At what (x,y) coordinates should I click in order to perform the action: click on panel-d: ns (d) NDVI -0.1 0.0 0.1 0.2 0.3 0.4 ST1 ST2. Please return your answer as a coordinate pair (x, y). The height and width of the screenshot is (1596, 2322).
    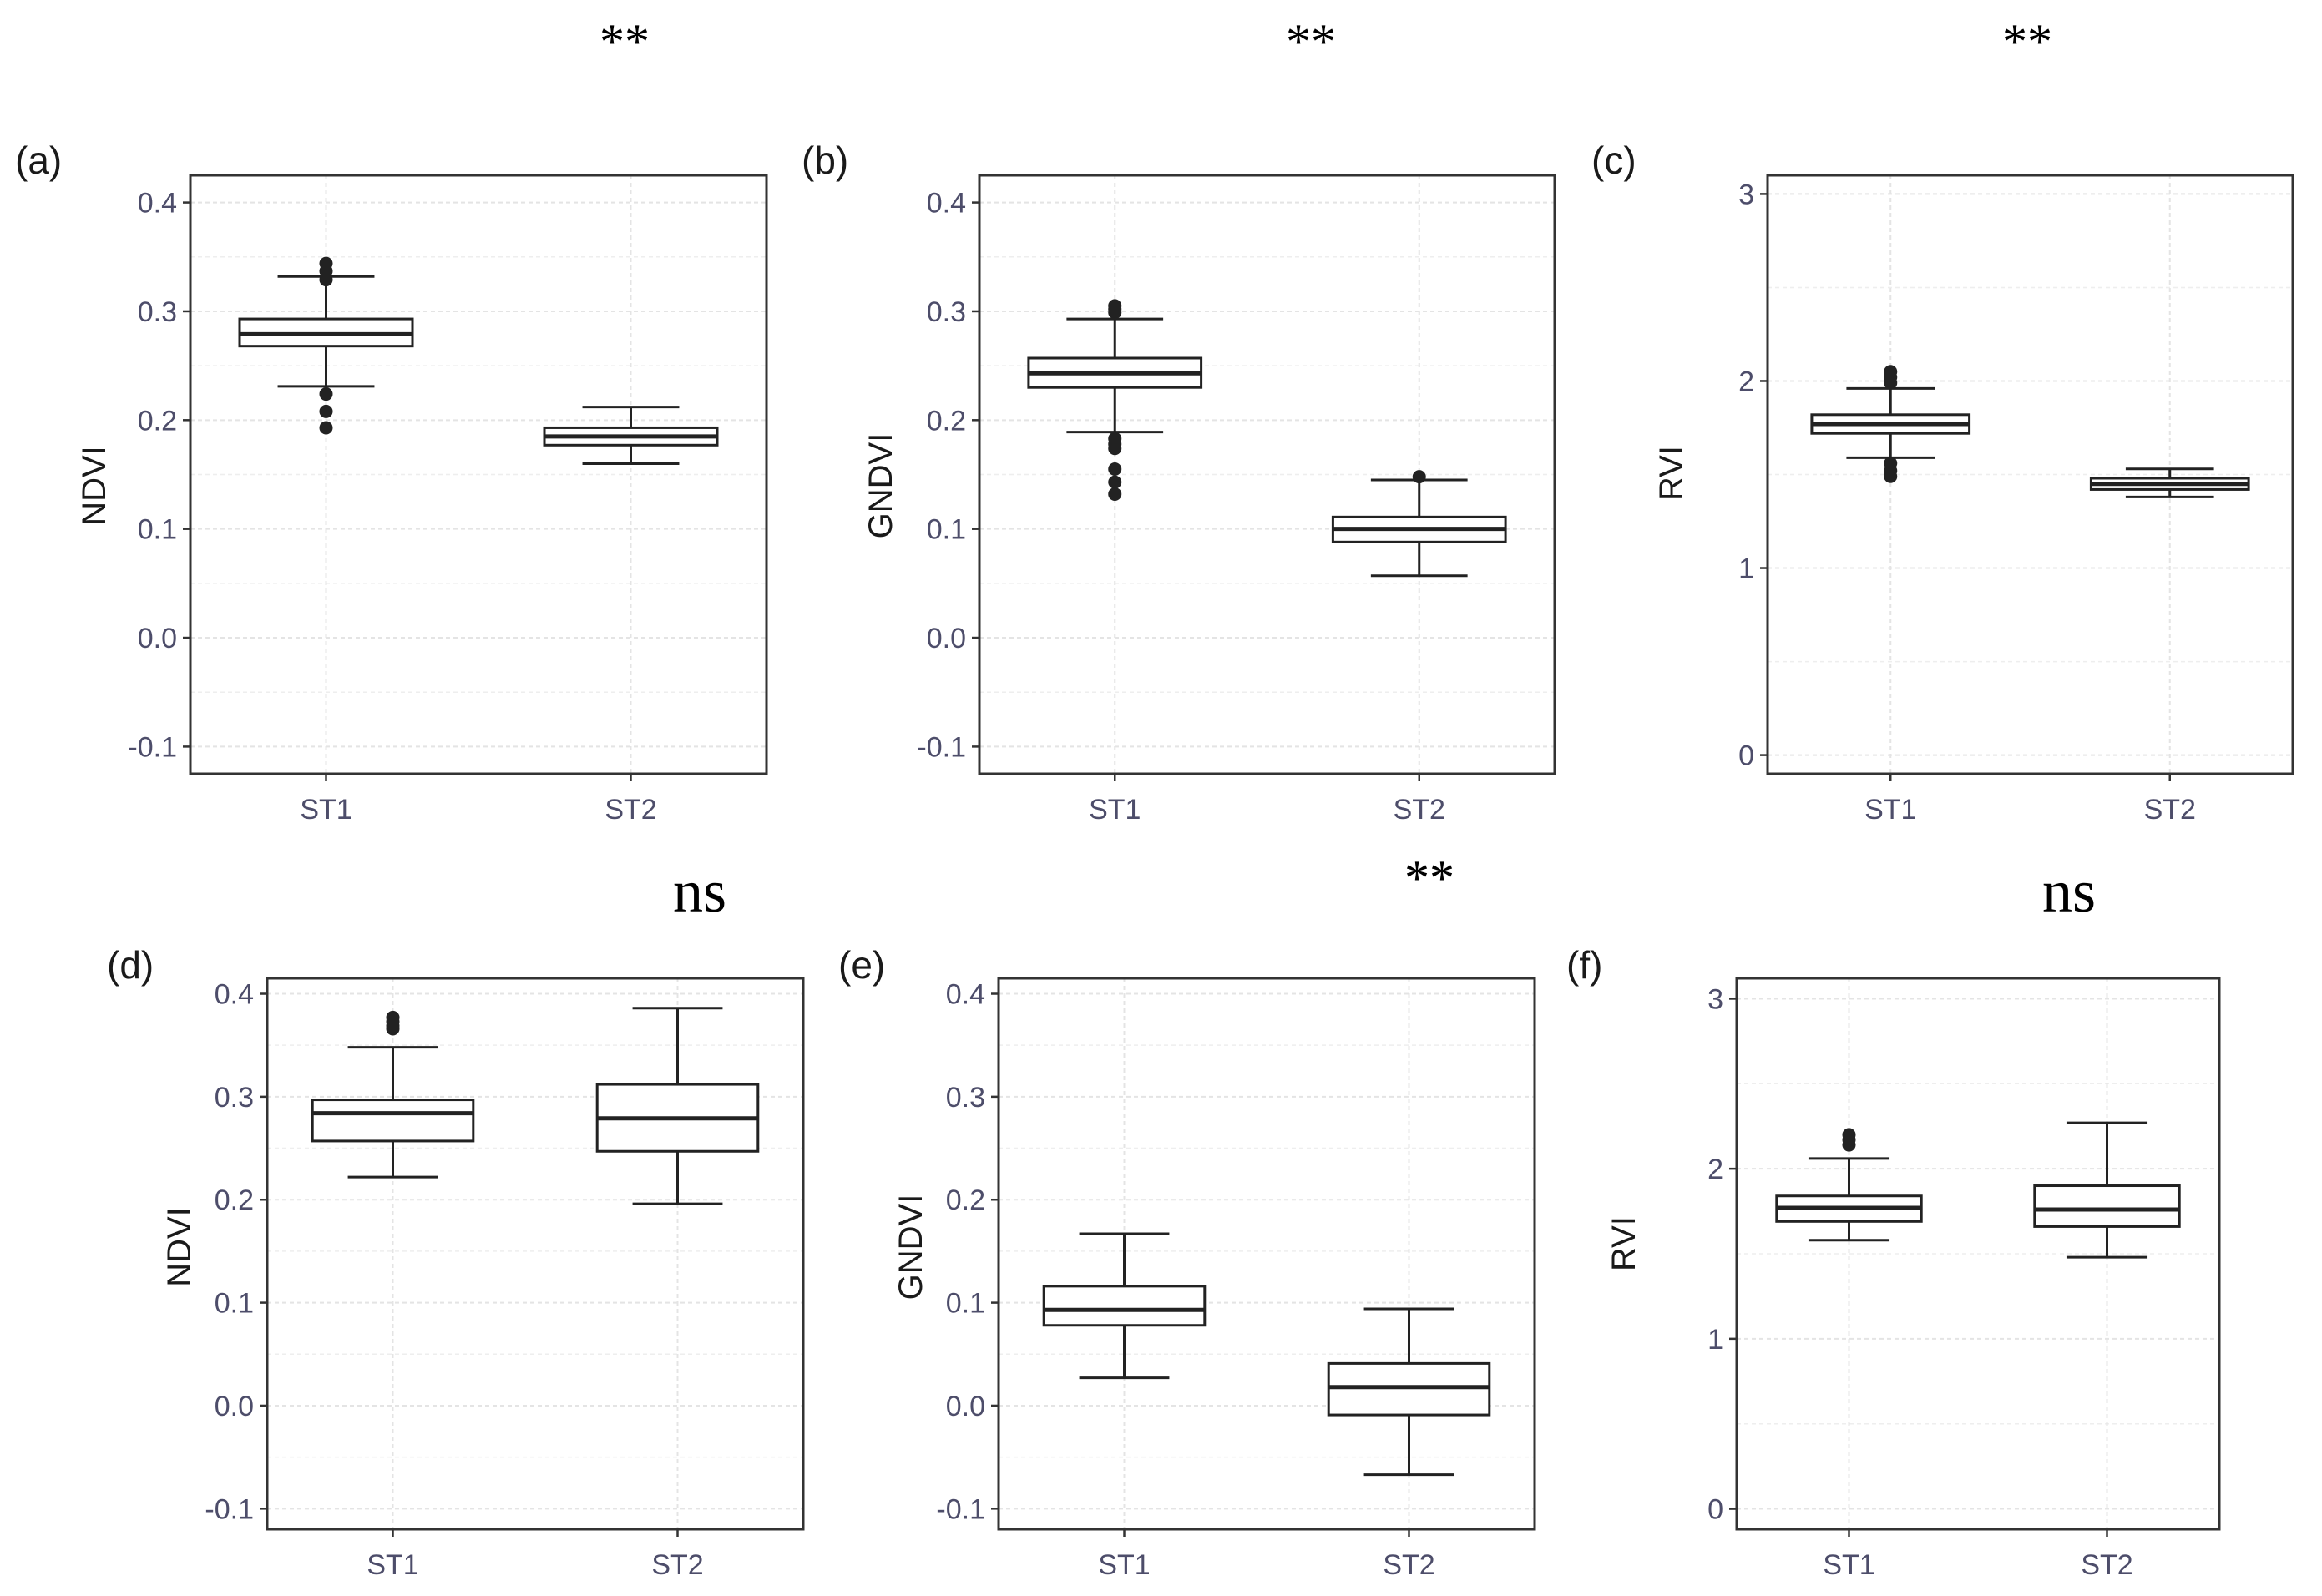
    Looking at the image, I should click on (456, 1219).